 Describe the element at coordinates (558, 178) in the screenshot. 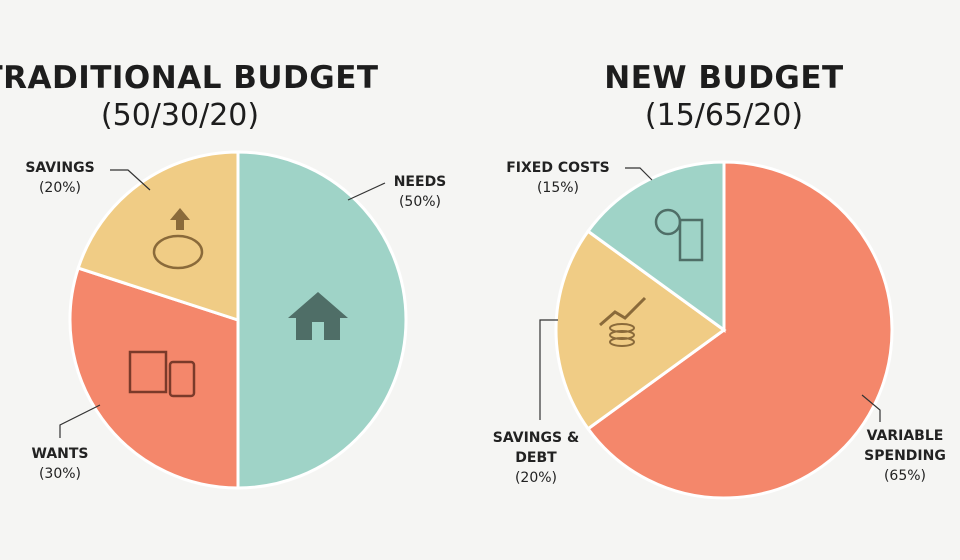

I see `slice-label: FIXED COSTS (15%)` at that location.